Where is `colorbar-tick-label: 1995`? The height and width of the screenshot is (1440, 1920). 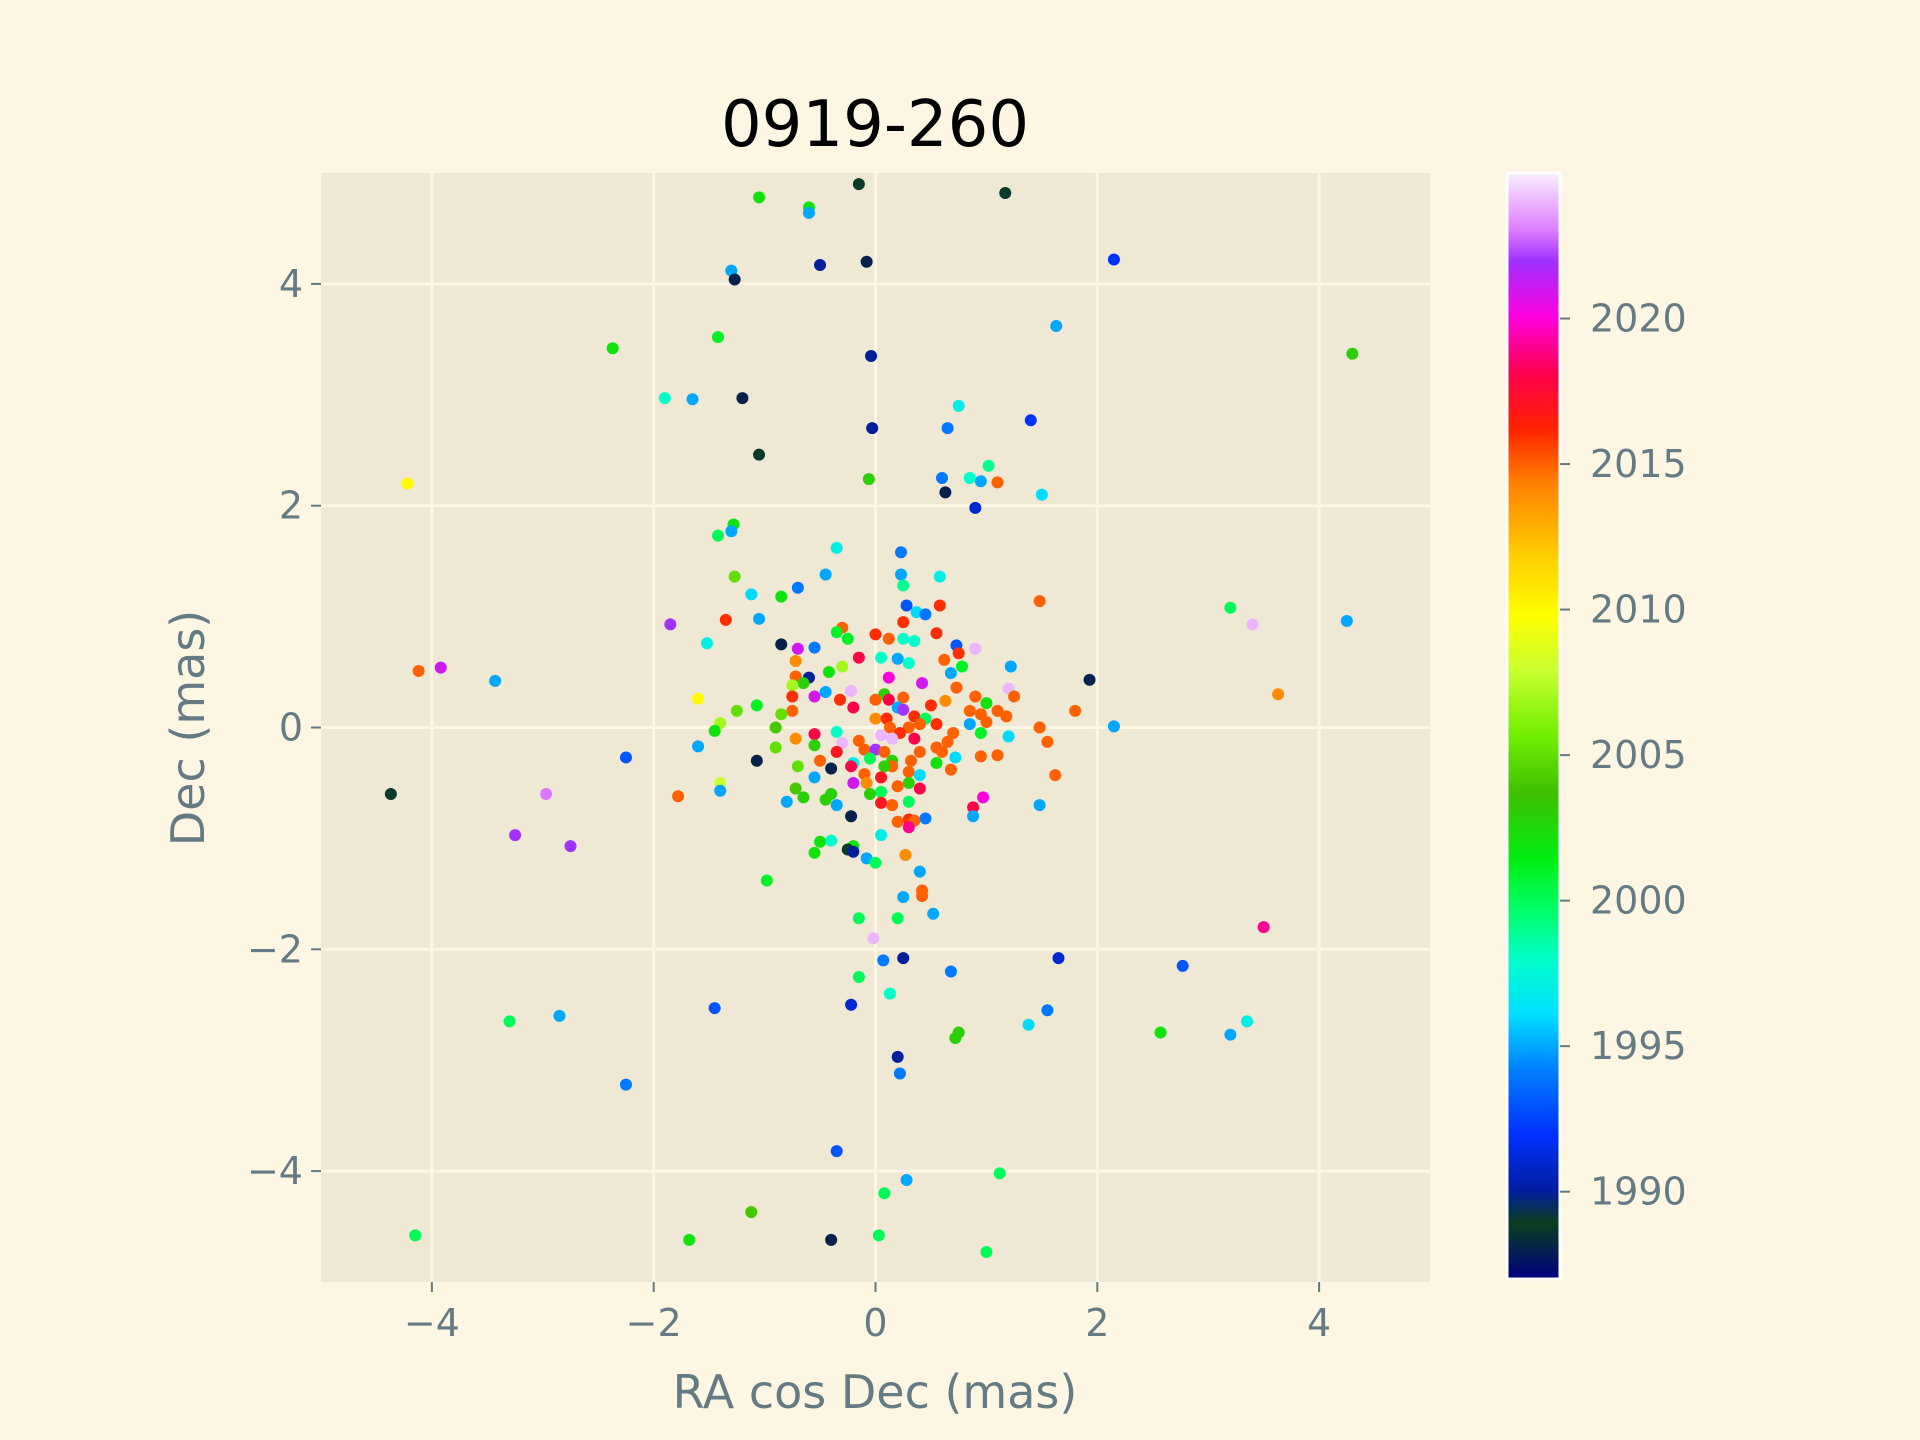
colorbar-tick-label: 1995 is located at coordinates (1638, 1046).